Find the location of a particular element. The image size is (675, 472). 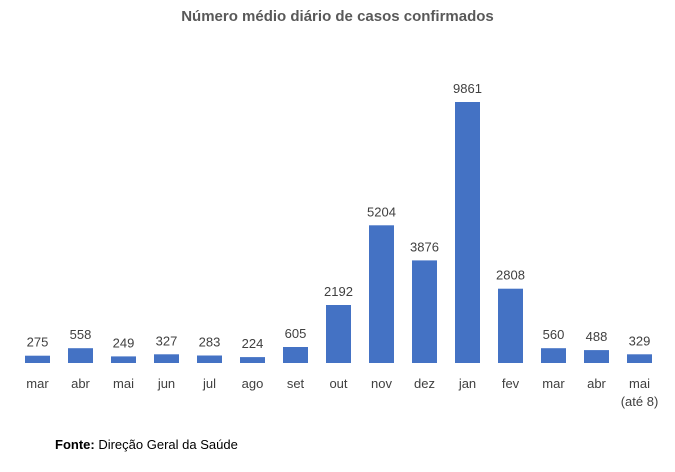

value-label-2: 249 is located at coordinates (124, 342).